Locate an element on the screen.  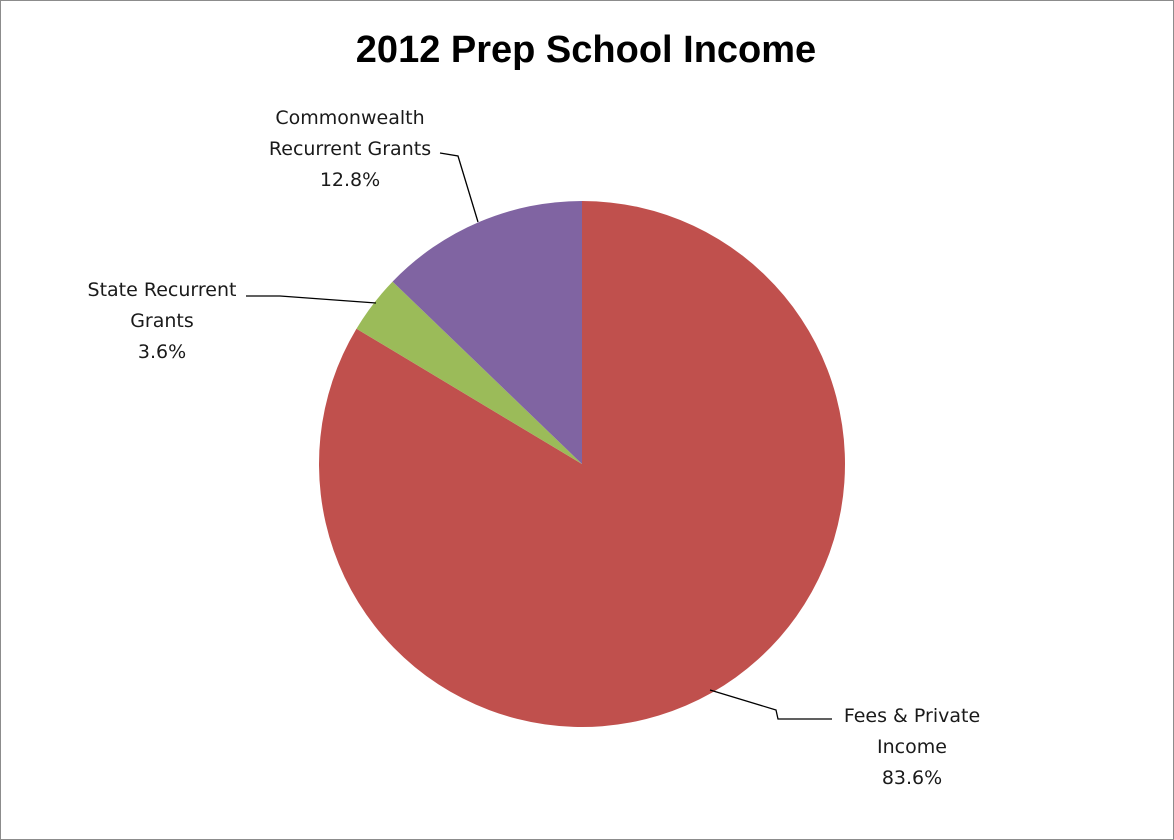
data-label: Commonwealth Recurrent Grants 12.8% is located at coordinates (350, 149).